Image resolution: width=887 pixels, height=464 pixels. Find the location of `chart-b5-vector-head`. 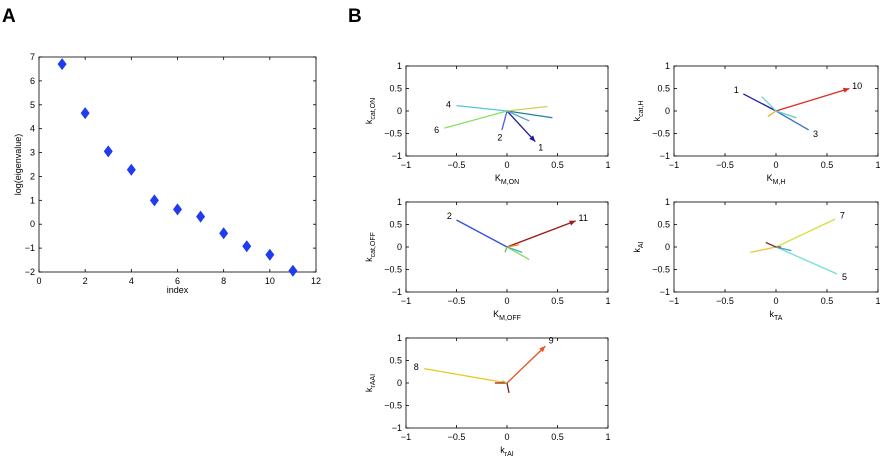

chart-b5-vector-head is located at coordinates (542, 349).